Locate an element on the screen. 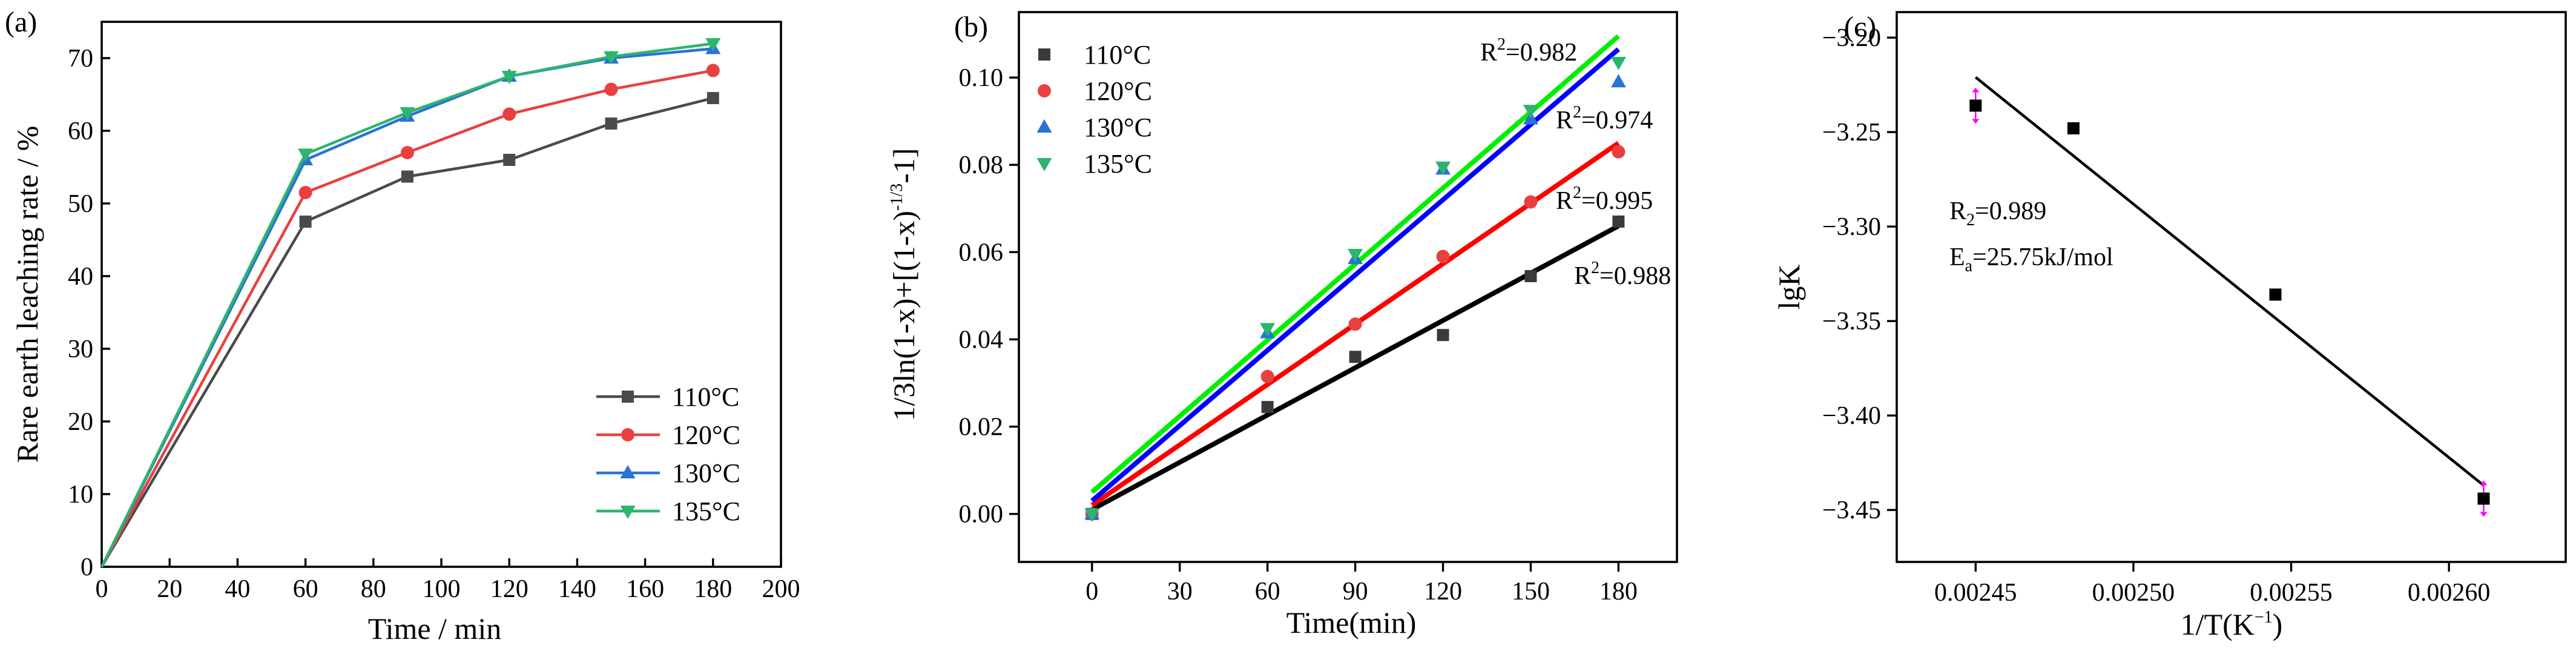  y-tick-label: −3.35 is located at coordinates (1851, 321).